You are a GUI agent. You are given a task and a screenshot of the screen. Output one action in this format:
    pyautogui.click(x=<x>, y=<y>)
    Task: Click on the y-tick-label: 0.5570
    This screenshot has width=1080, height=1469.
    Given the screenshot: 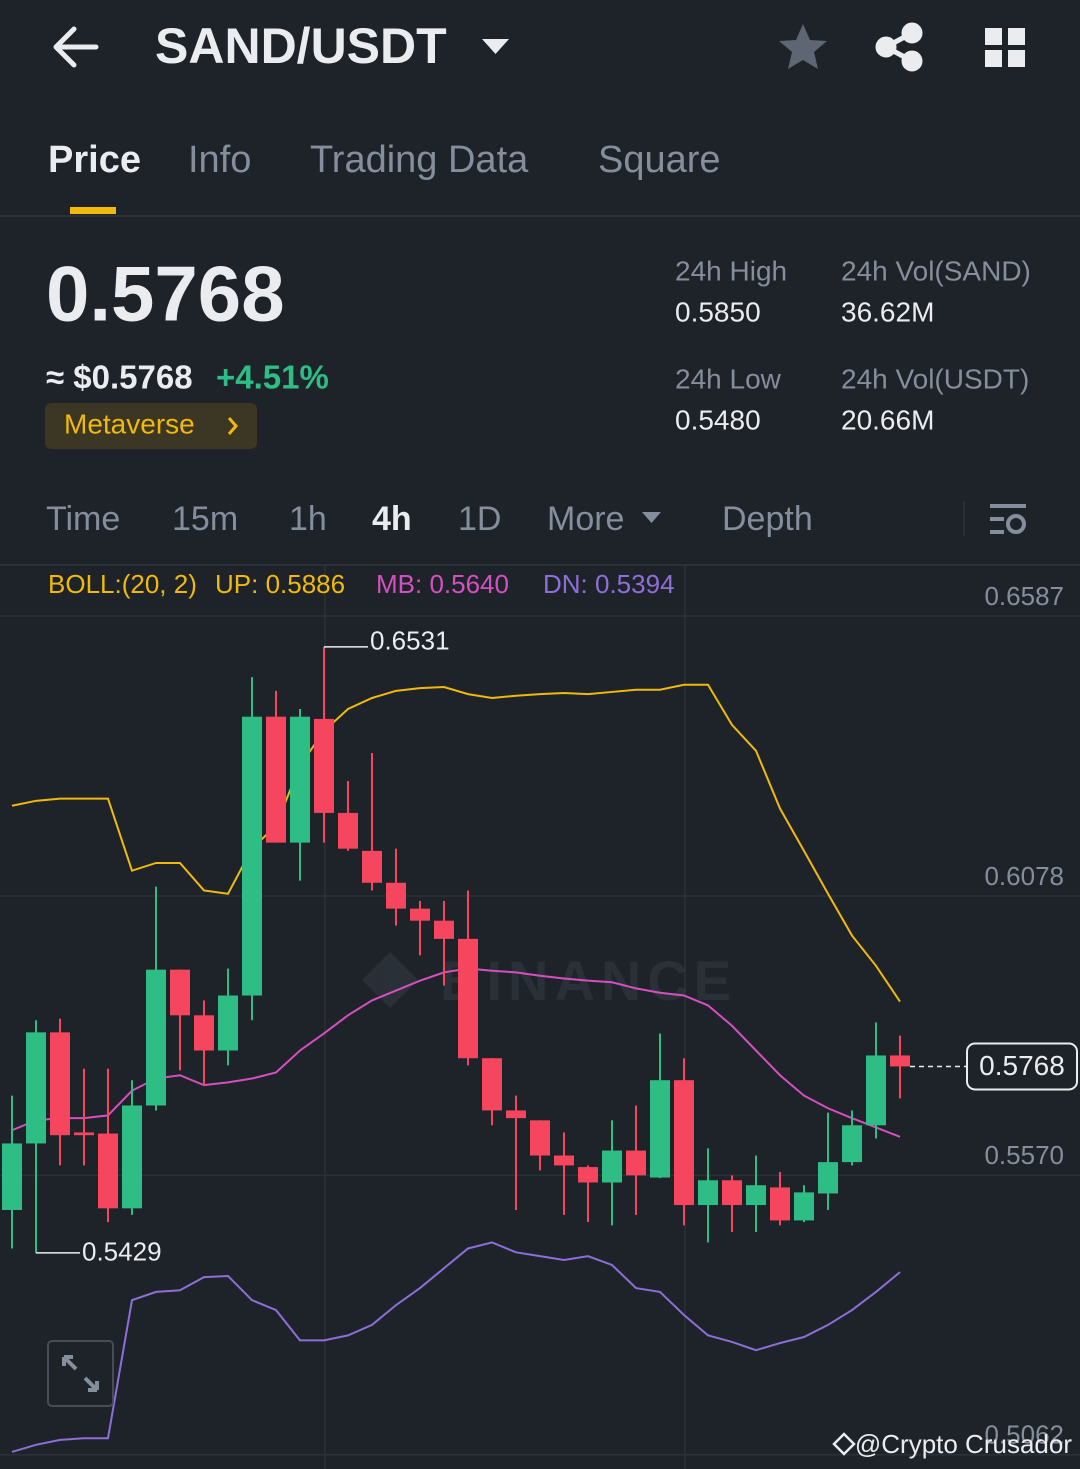 What is the action you would take?
    pyautogui.click(x=1024, y=1155)
    